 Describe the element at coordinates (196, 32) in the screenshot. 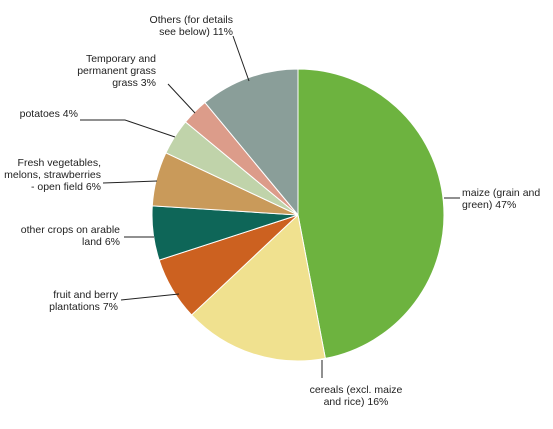

I see `slice-label-line: see below) 11%` at that location.